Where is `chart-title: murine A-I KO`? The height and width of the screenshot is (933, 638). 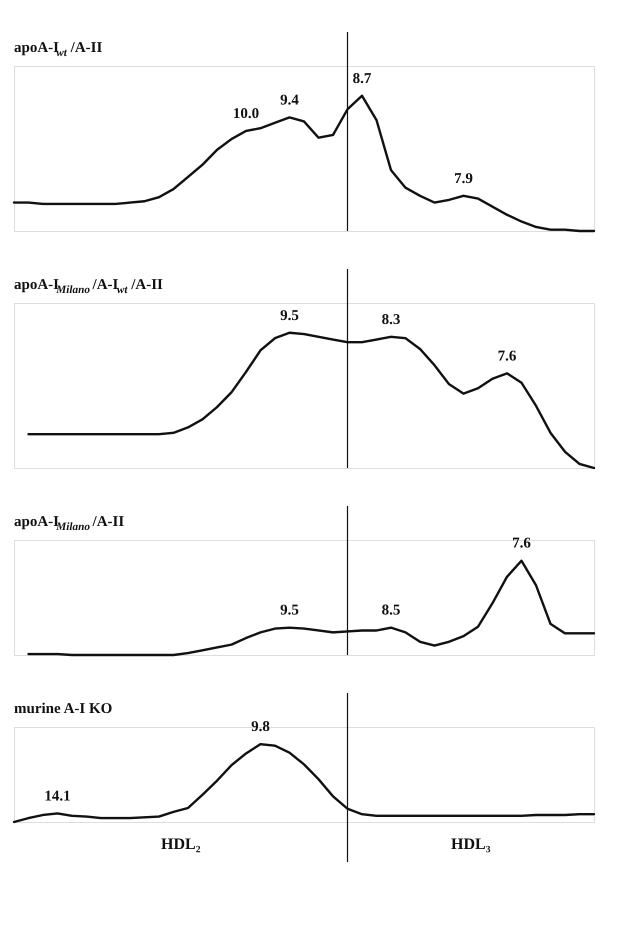
chart-title: murine A-I KO is located at coordinates (63, 709).